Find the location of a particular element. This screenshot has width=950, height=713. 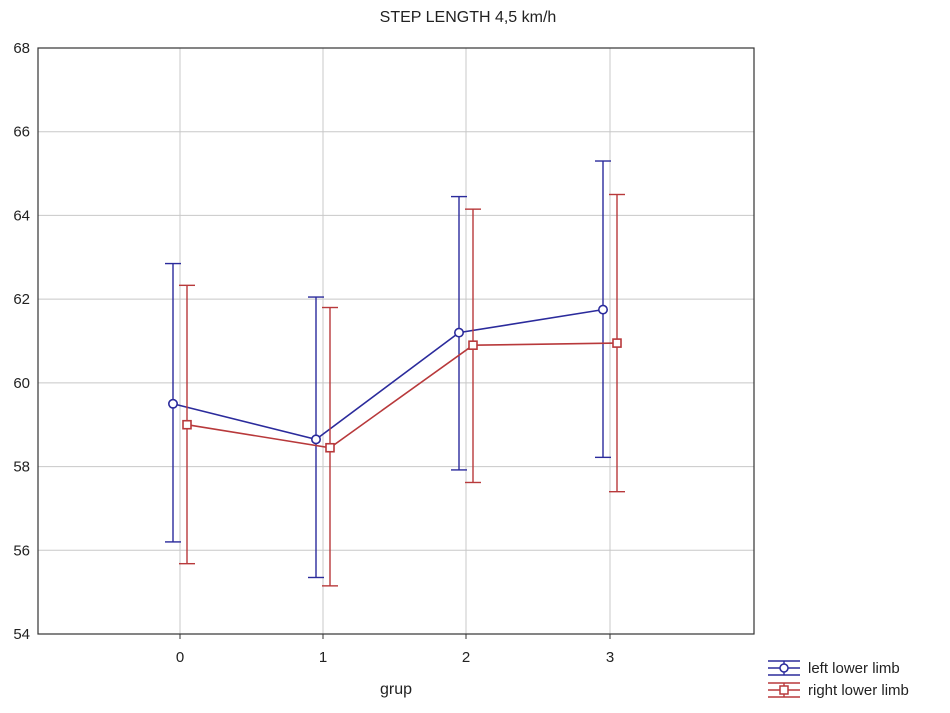

y-tick-label: 56 is located at coordinates (21, 550).